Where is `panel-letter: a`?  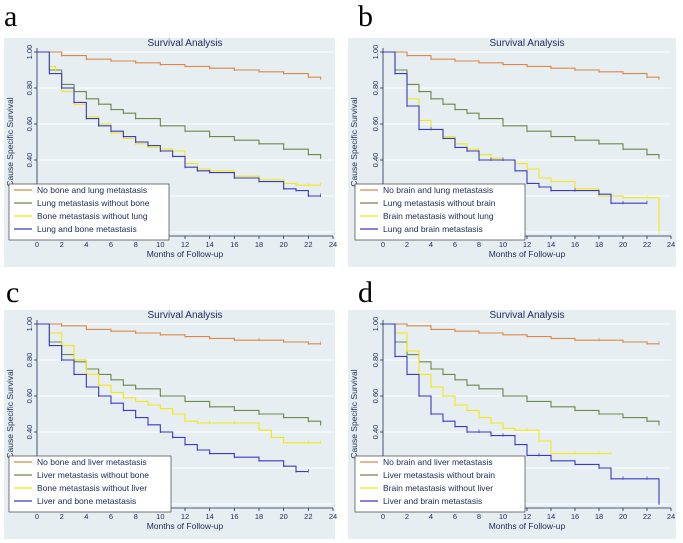
panel-letter: a is located at coordinates (11, 16).